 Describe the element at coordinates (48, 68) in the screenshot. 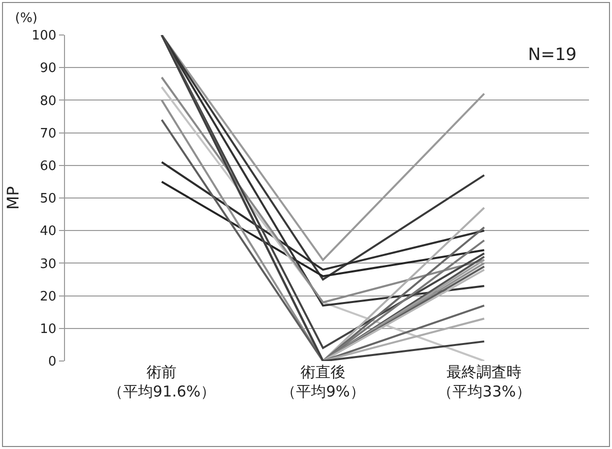

I see `y-tick-label: 90` at that location.